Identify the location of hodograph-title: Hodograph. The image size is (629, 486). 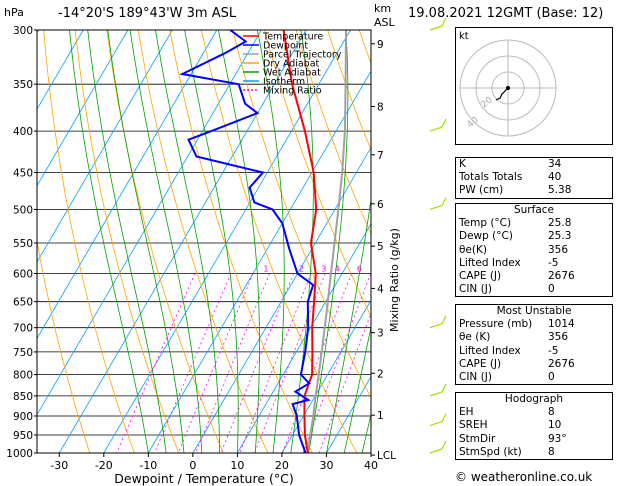
(534, 399).